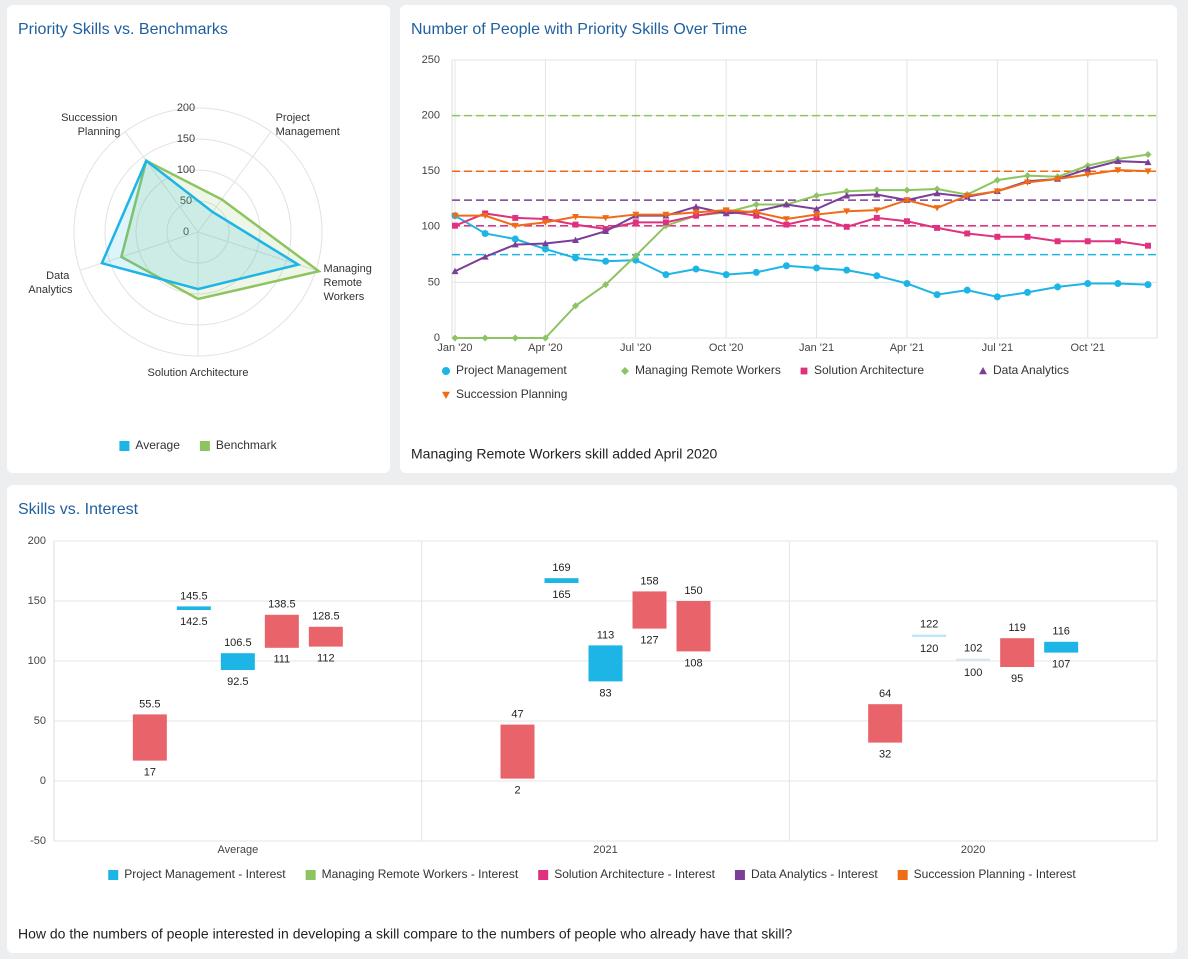 This screenshot has width=1188, height=959. I want to click on value-label: 112, so click(326, 659).